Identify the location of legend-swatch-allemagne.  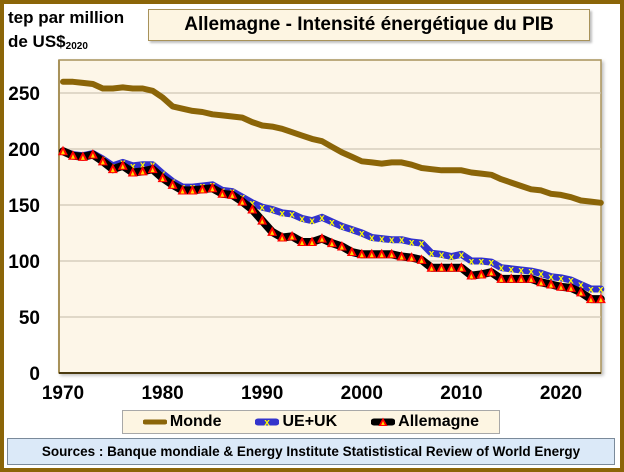
(383, 421).